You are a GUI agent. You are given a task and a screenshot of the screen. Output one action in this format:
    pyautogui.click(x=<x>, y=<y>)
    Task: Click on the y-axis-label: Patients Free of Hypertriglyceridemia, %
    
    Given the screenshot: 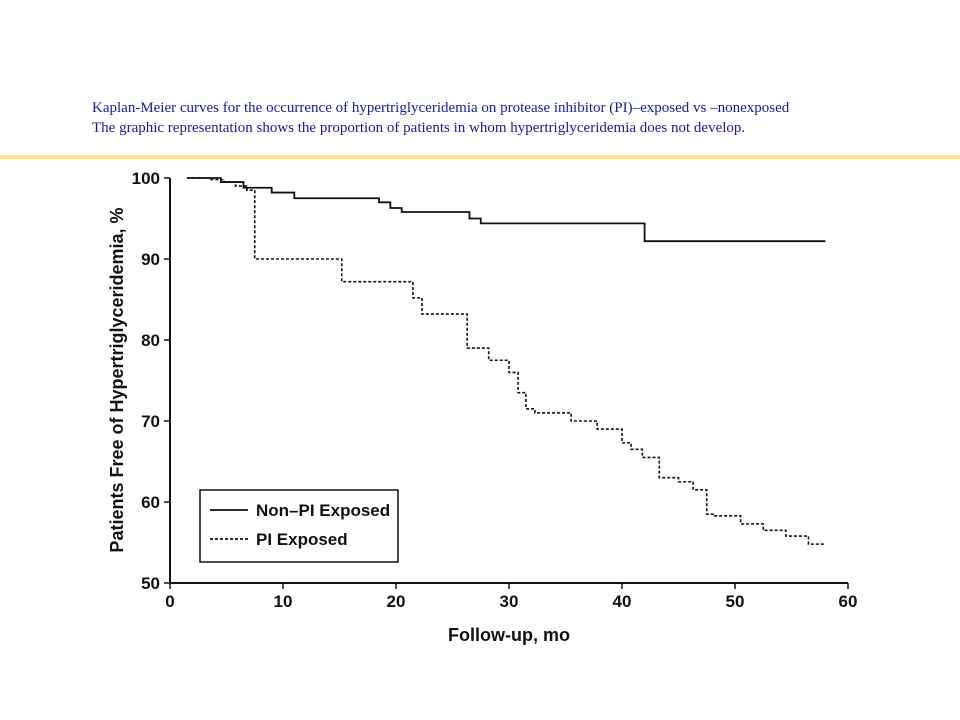 What is the action you would take?
    pyautogui.click(x=117, y=379)
    